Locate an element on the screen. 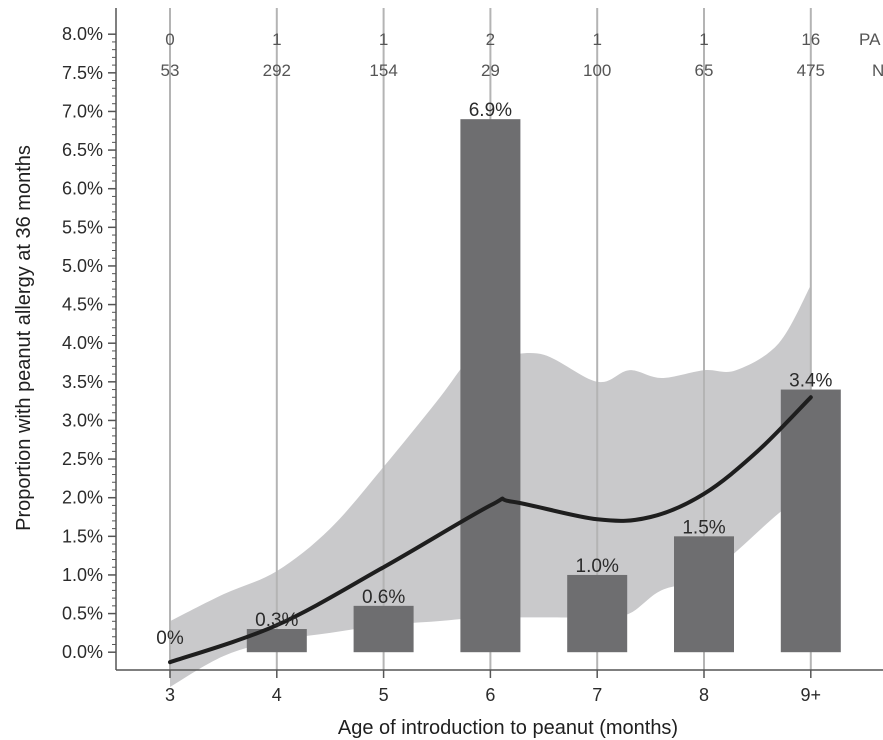  x-tick-label: 5 is located at coordinates (384, 695).